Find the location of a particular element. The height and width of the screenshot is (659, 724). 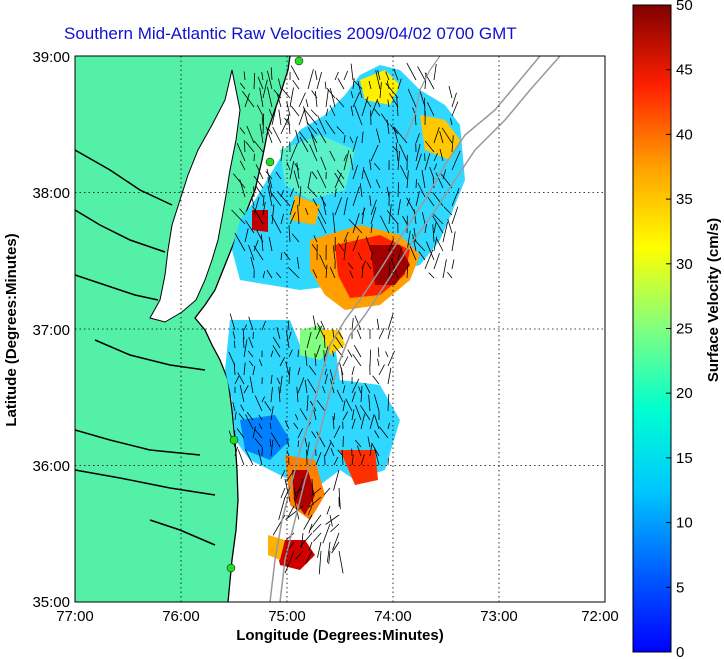

x-tick-label: 74:00 is located at coordinates (393, 616).